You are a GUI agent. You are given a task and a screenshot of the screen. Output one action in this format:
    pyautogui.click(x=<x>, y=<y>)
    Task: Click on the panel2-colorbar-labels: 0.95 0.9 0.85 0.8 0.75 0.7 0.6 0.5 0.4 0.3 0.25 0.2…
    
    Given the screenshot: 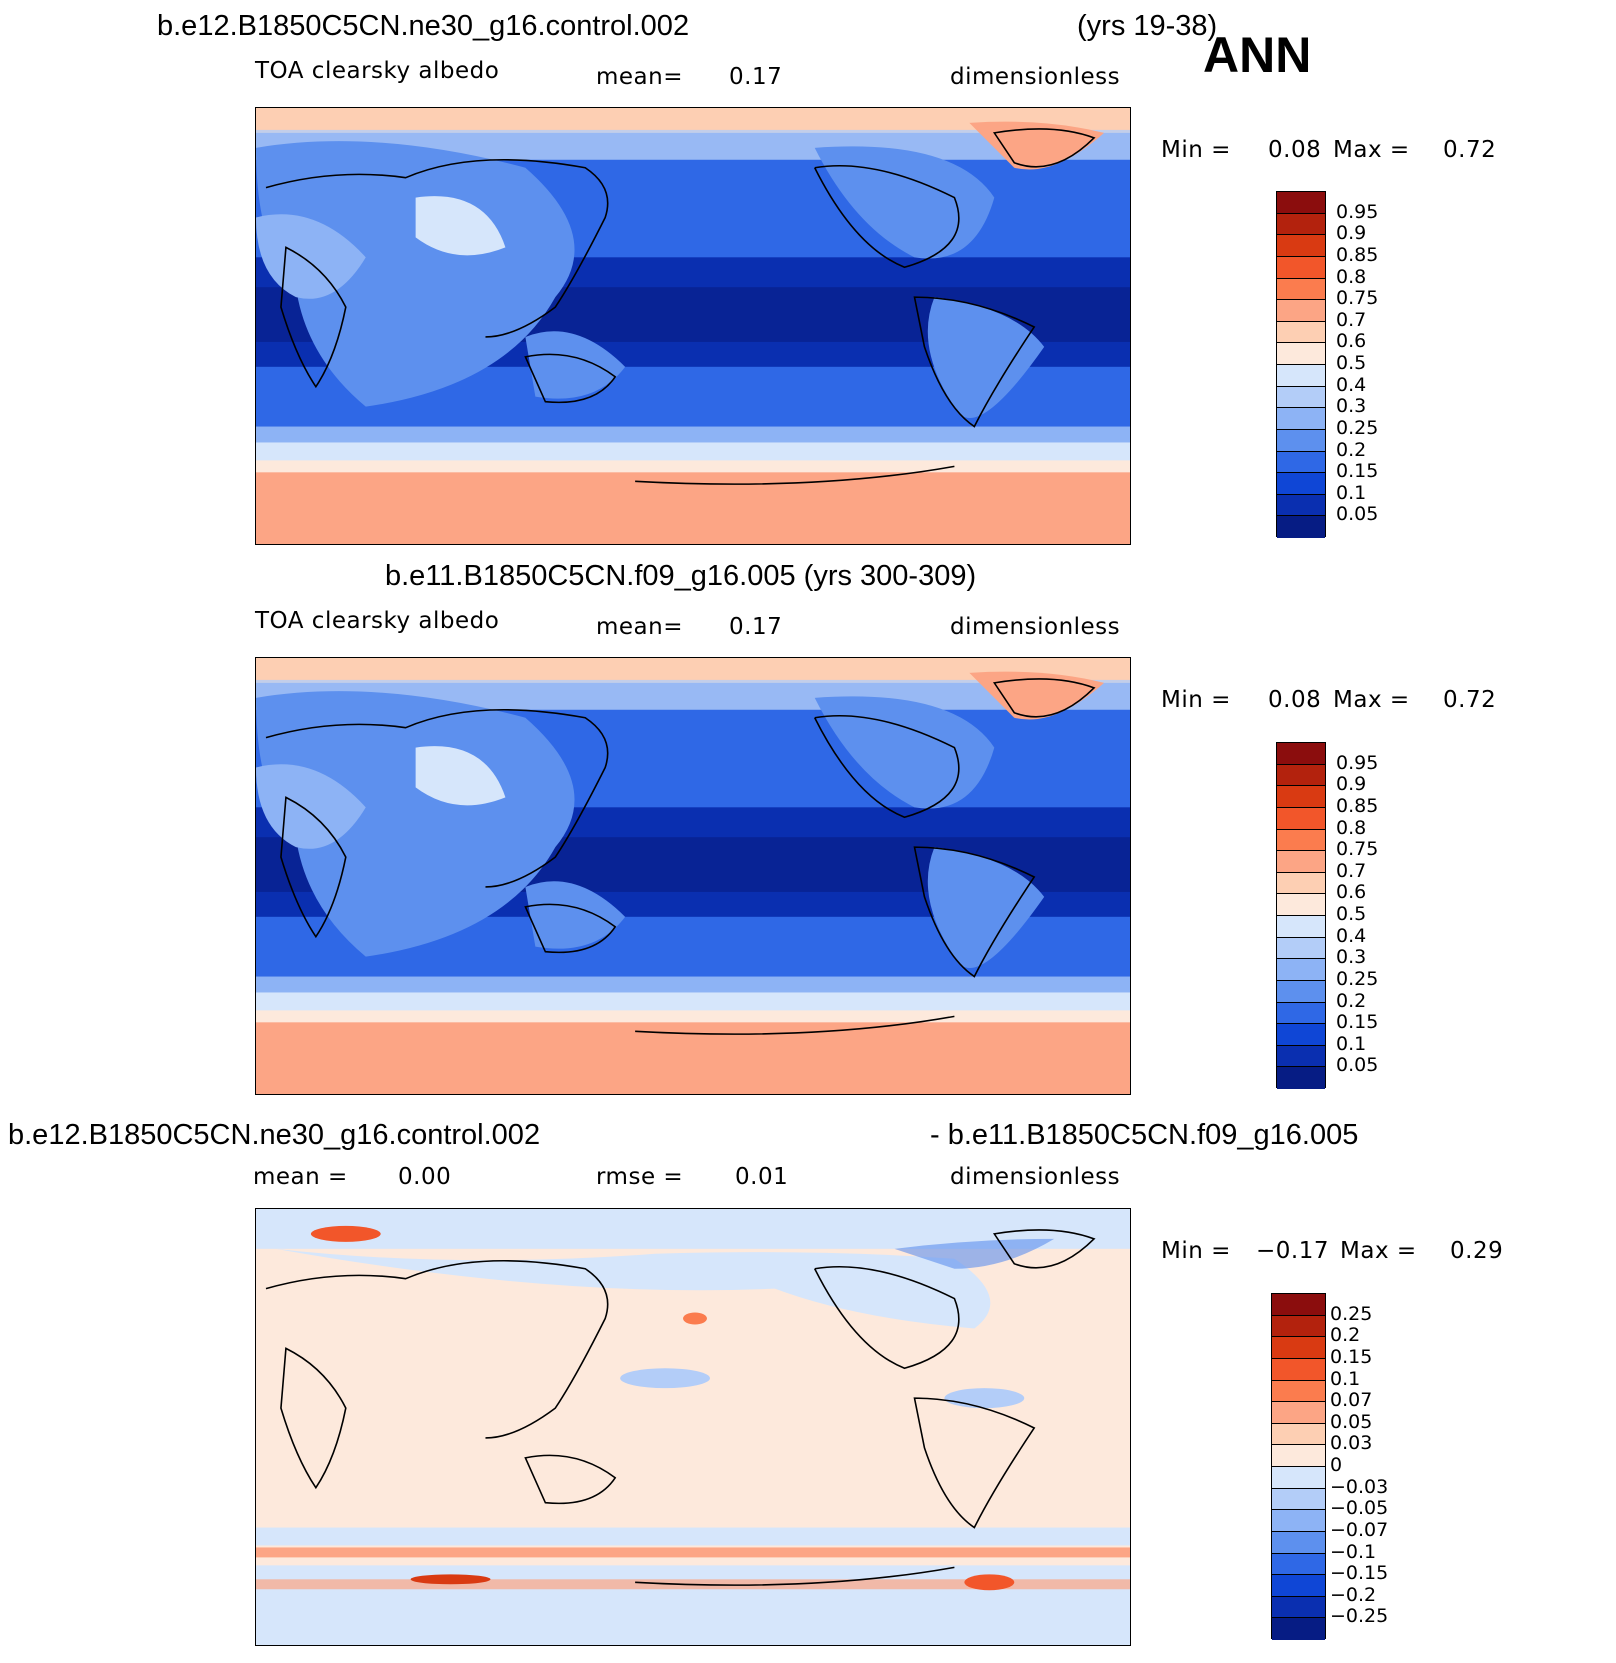 What is the action you would take?
    pyautogui.click(x=1376, y=915)
    